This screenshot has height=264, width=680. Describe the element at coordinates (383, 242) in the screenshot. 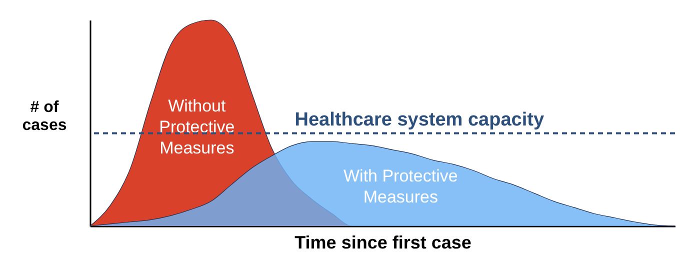

I see `x-axis-title: Time since first case` at that location.